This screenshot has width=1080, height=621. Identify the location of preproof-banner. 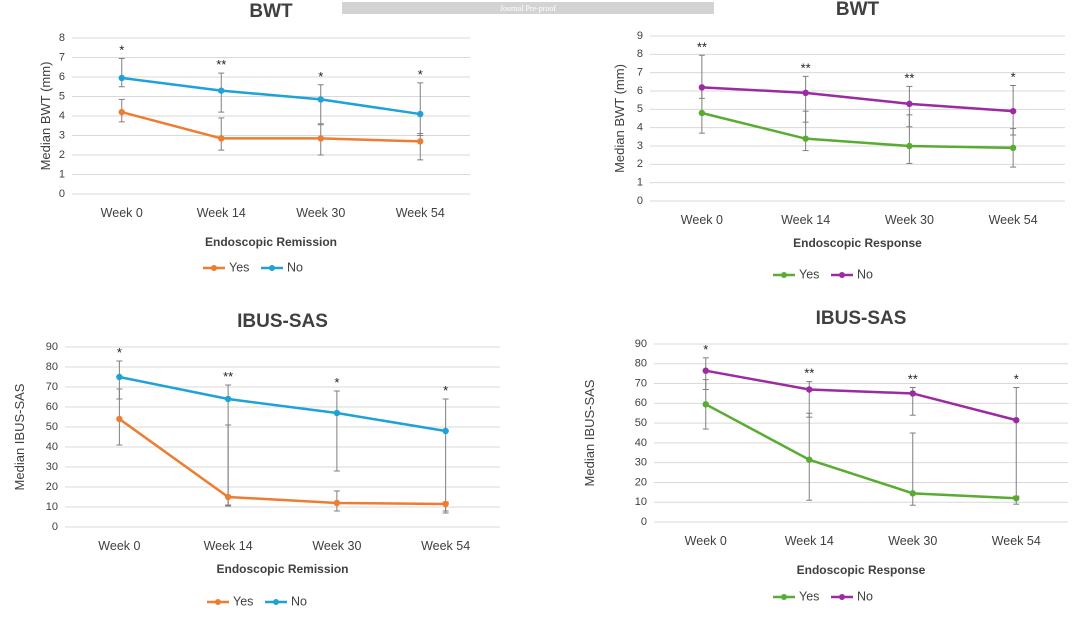
(528, 8).